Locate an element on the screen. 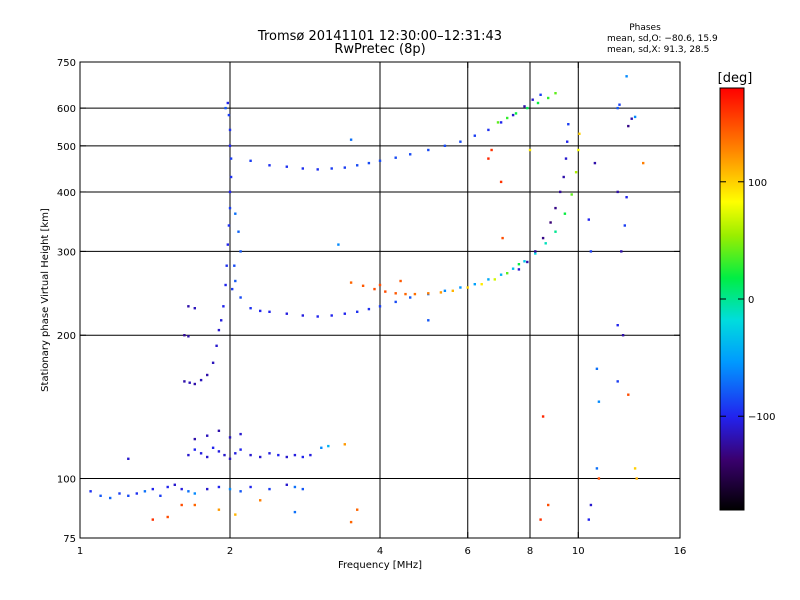 This screenshot has height=600, width=800. y-tick-label: 600 is located at coordinates (66, 109).